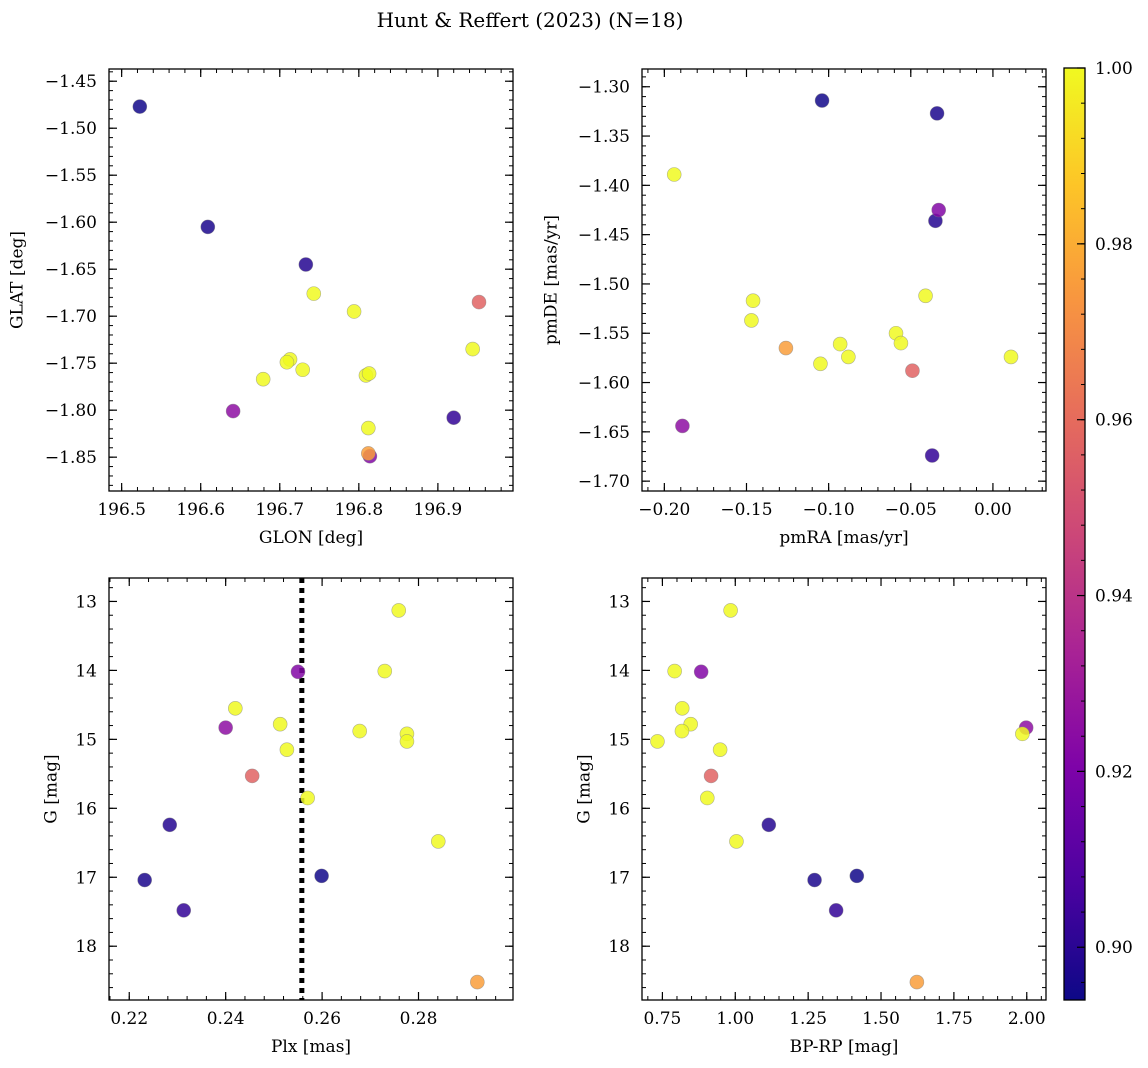 The image size is (1148, 1068). What do you see at coordinates (1027, 1019) in the screenshot?
I see `x-tick-label: 2.00` at bounding box center [1027, 1019].